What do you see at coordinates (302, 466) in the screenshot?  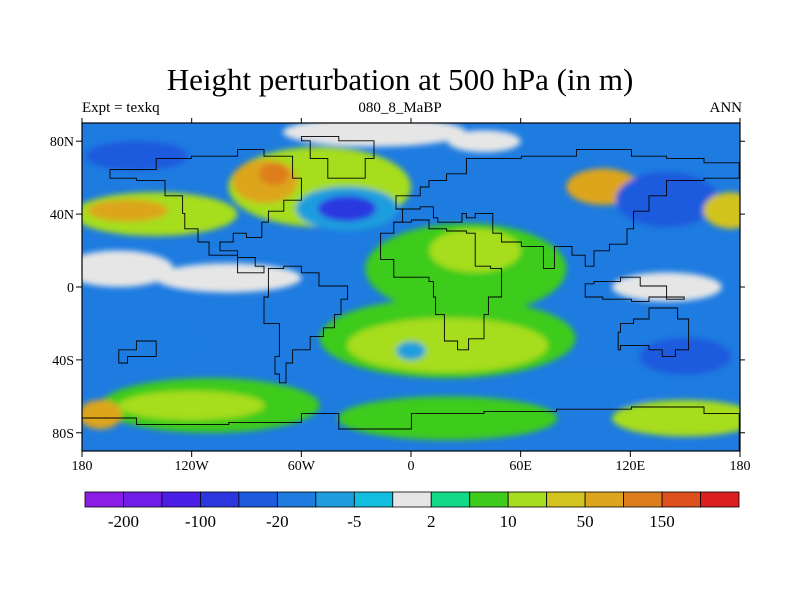 I see `x-tick-label: 60W` at bounding box center [302, 466].